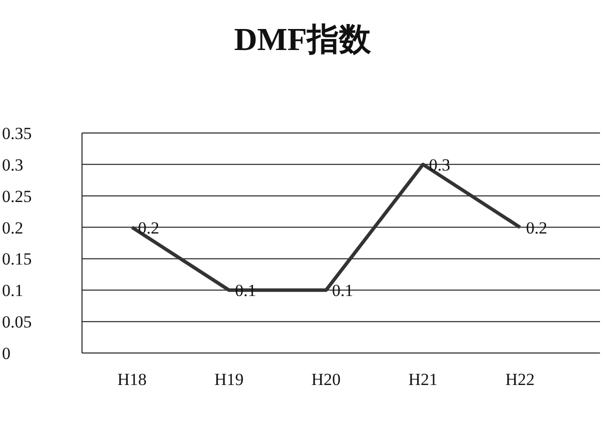 This screenshot has width=605, height=421. Describe the element at coordinates (17, 322) in the screenshot. I see `y-tick-label: 0.05` at that location.